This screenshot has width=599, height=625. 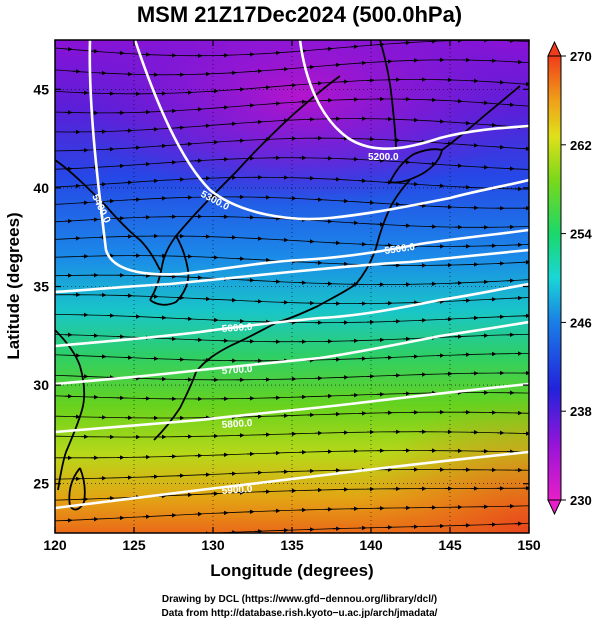 I want to click on x-tick-label: 150, so click(x=529, y=545).